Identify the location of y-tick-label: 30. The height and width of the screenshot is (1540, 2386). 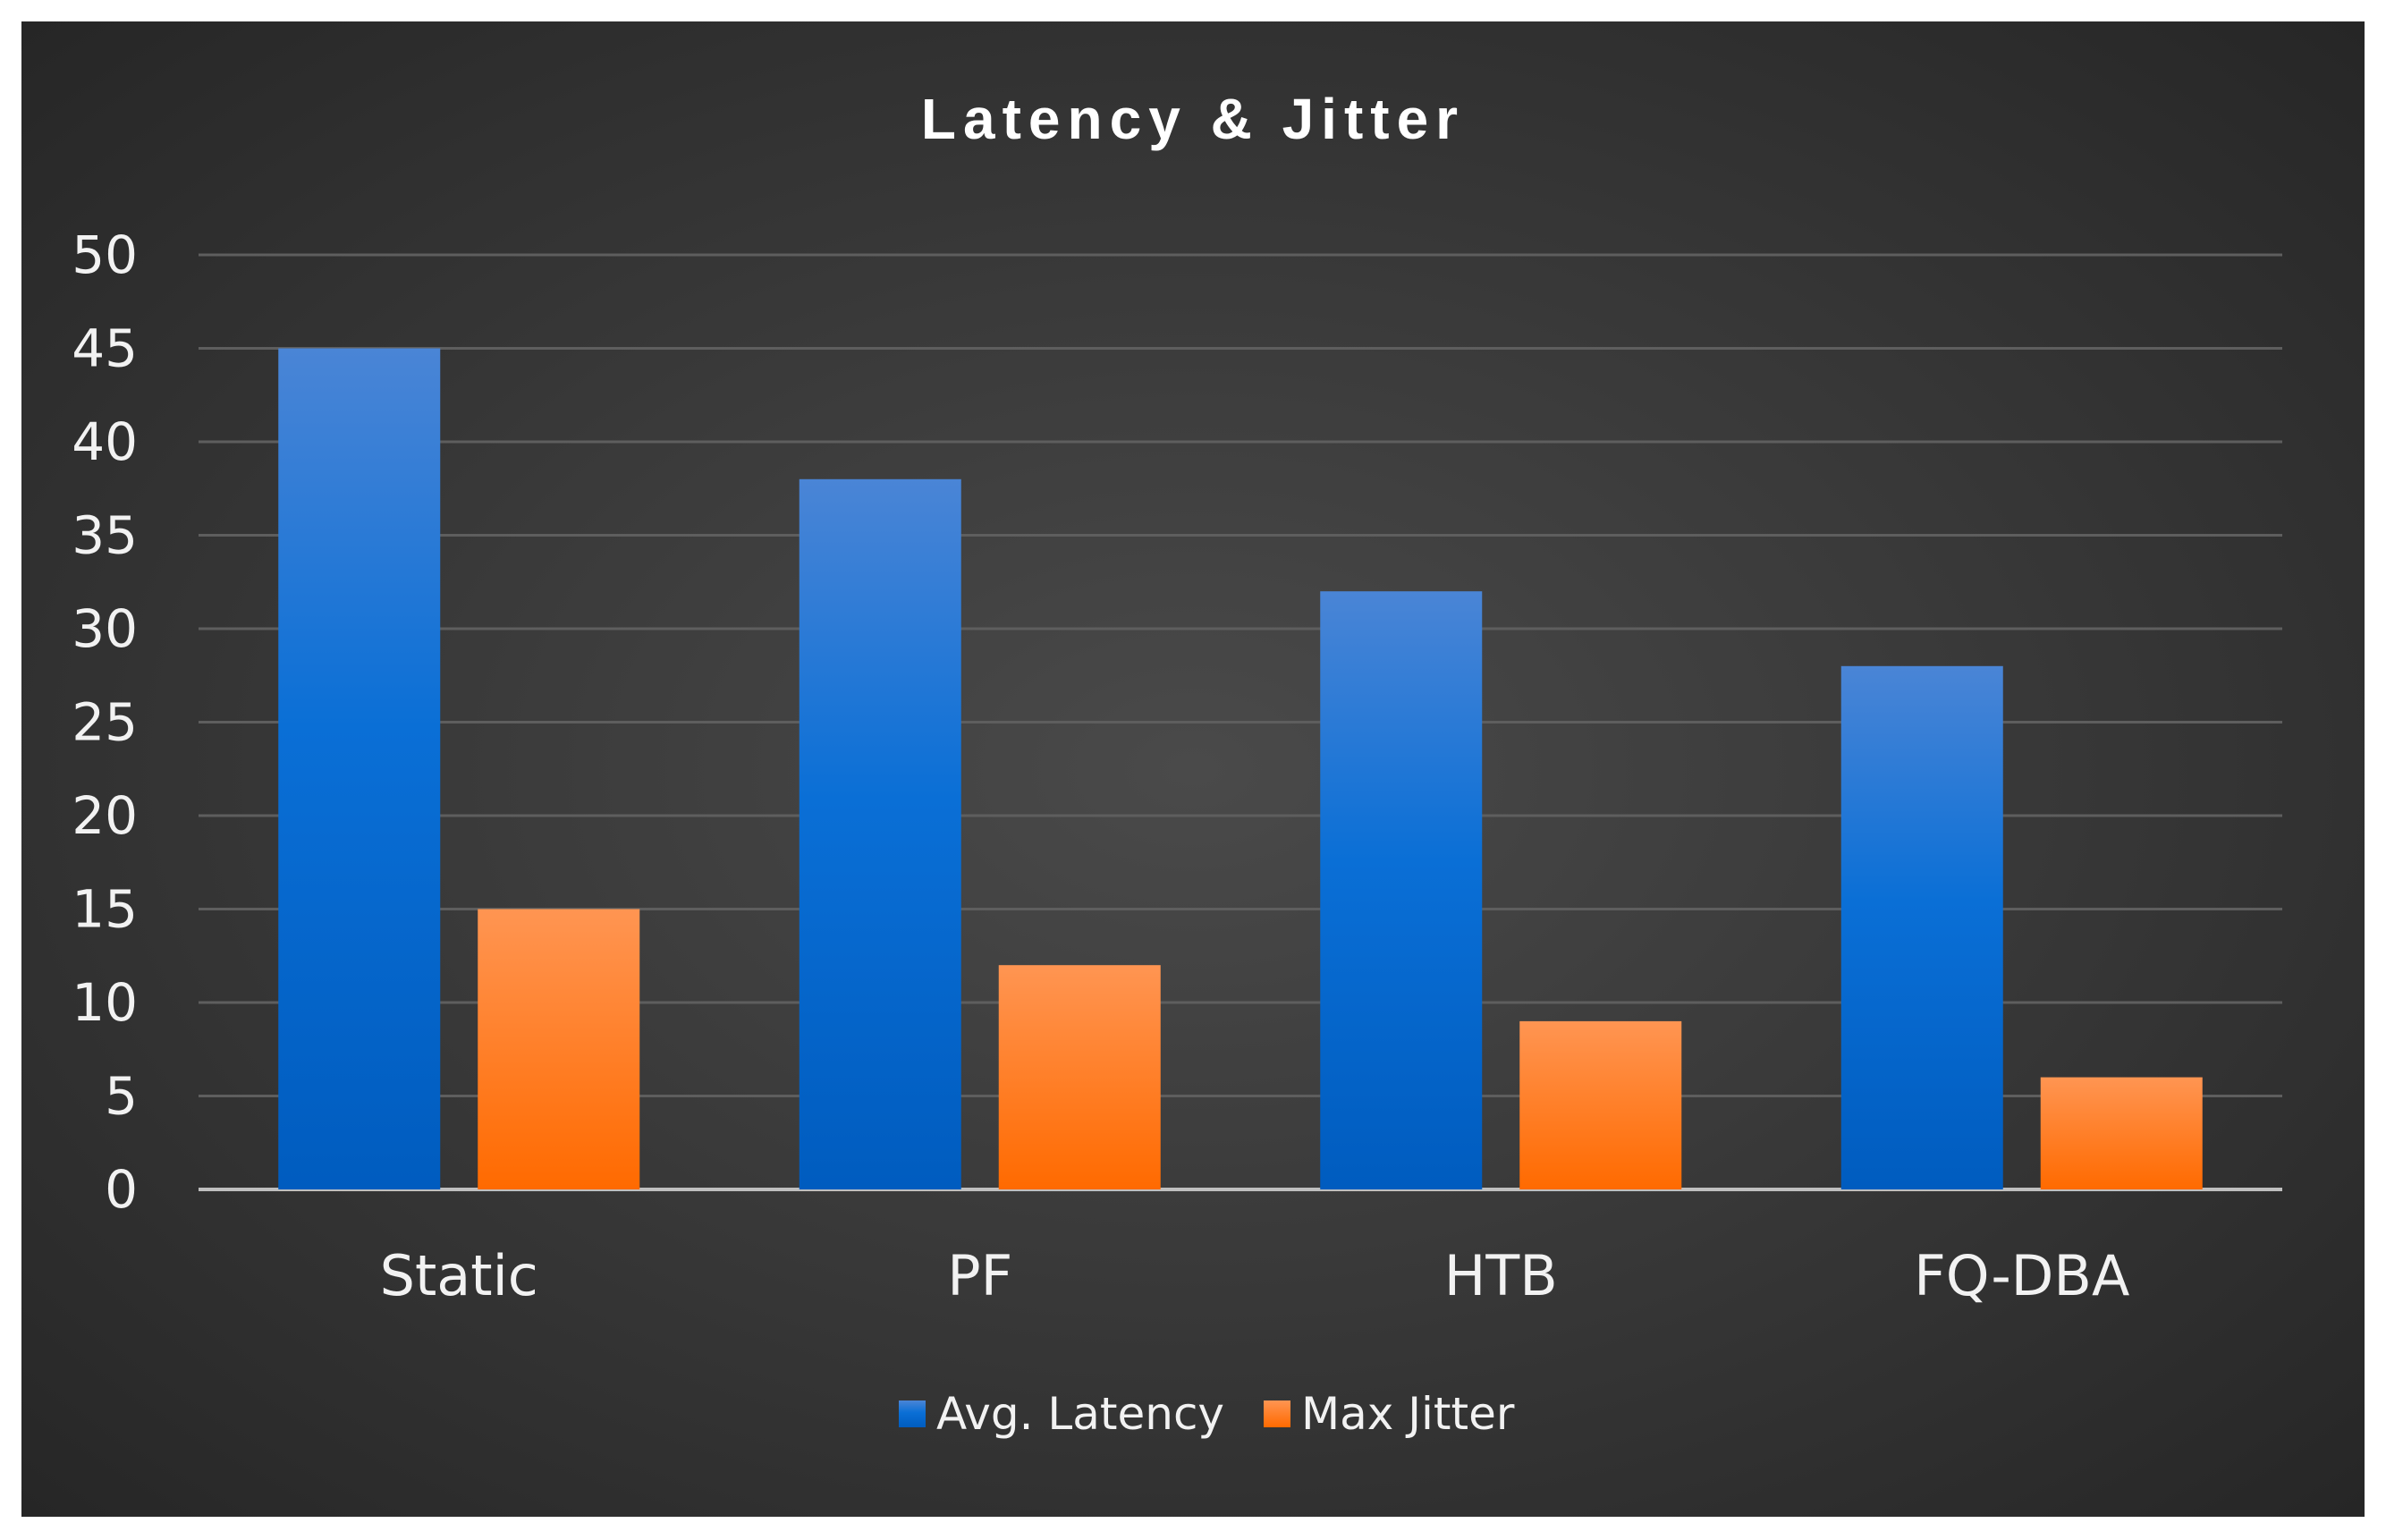
(105, 628).